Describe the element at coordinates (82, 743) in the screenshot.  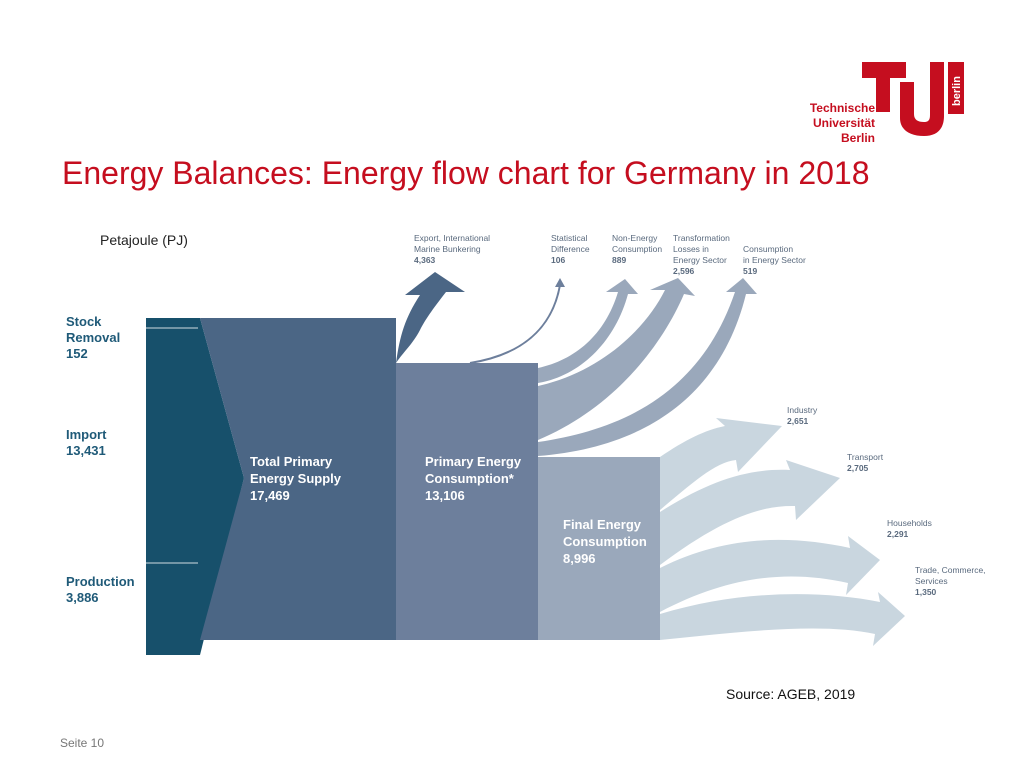
I see `page-number: Seite 10` at that location.